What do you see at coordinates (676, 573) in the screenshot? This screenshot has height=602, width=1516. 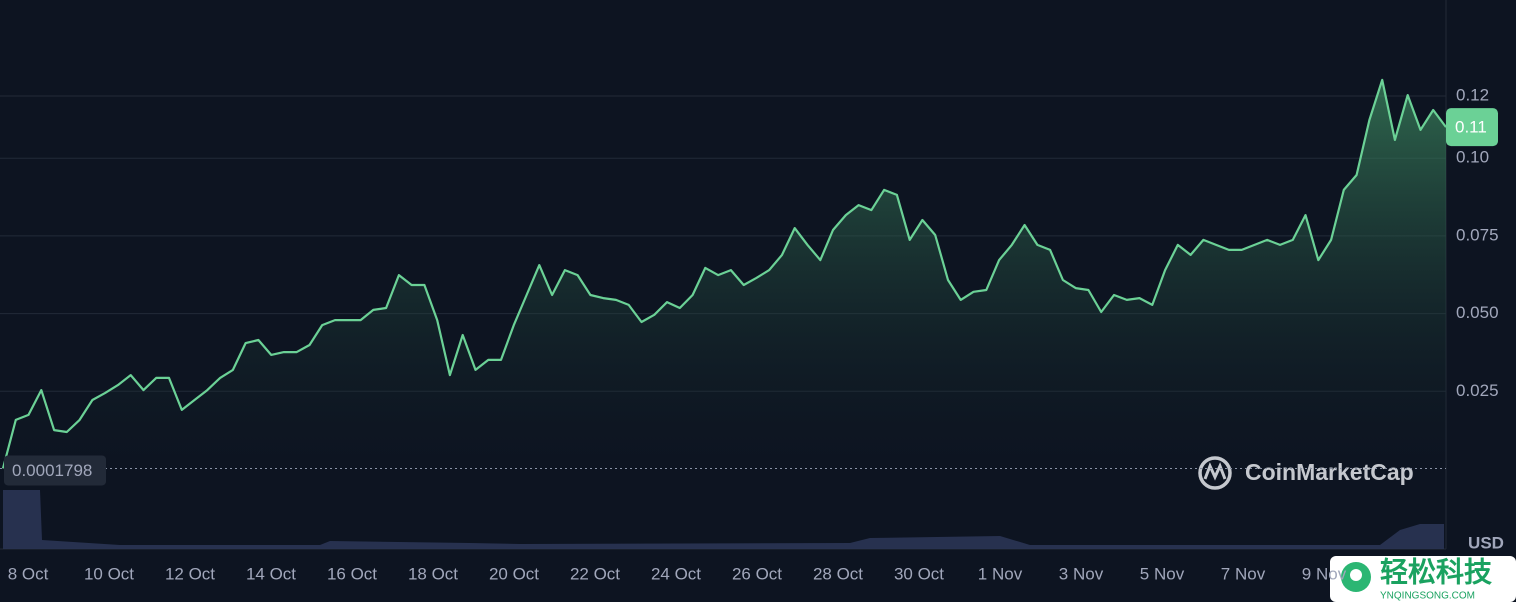 I see `x-tick-label: 24 Oct` at bounding box center [676, 573].